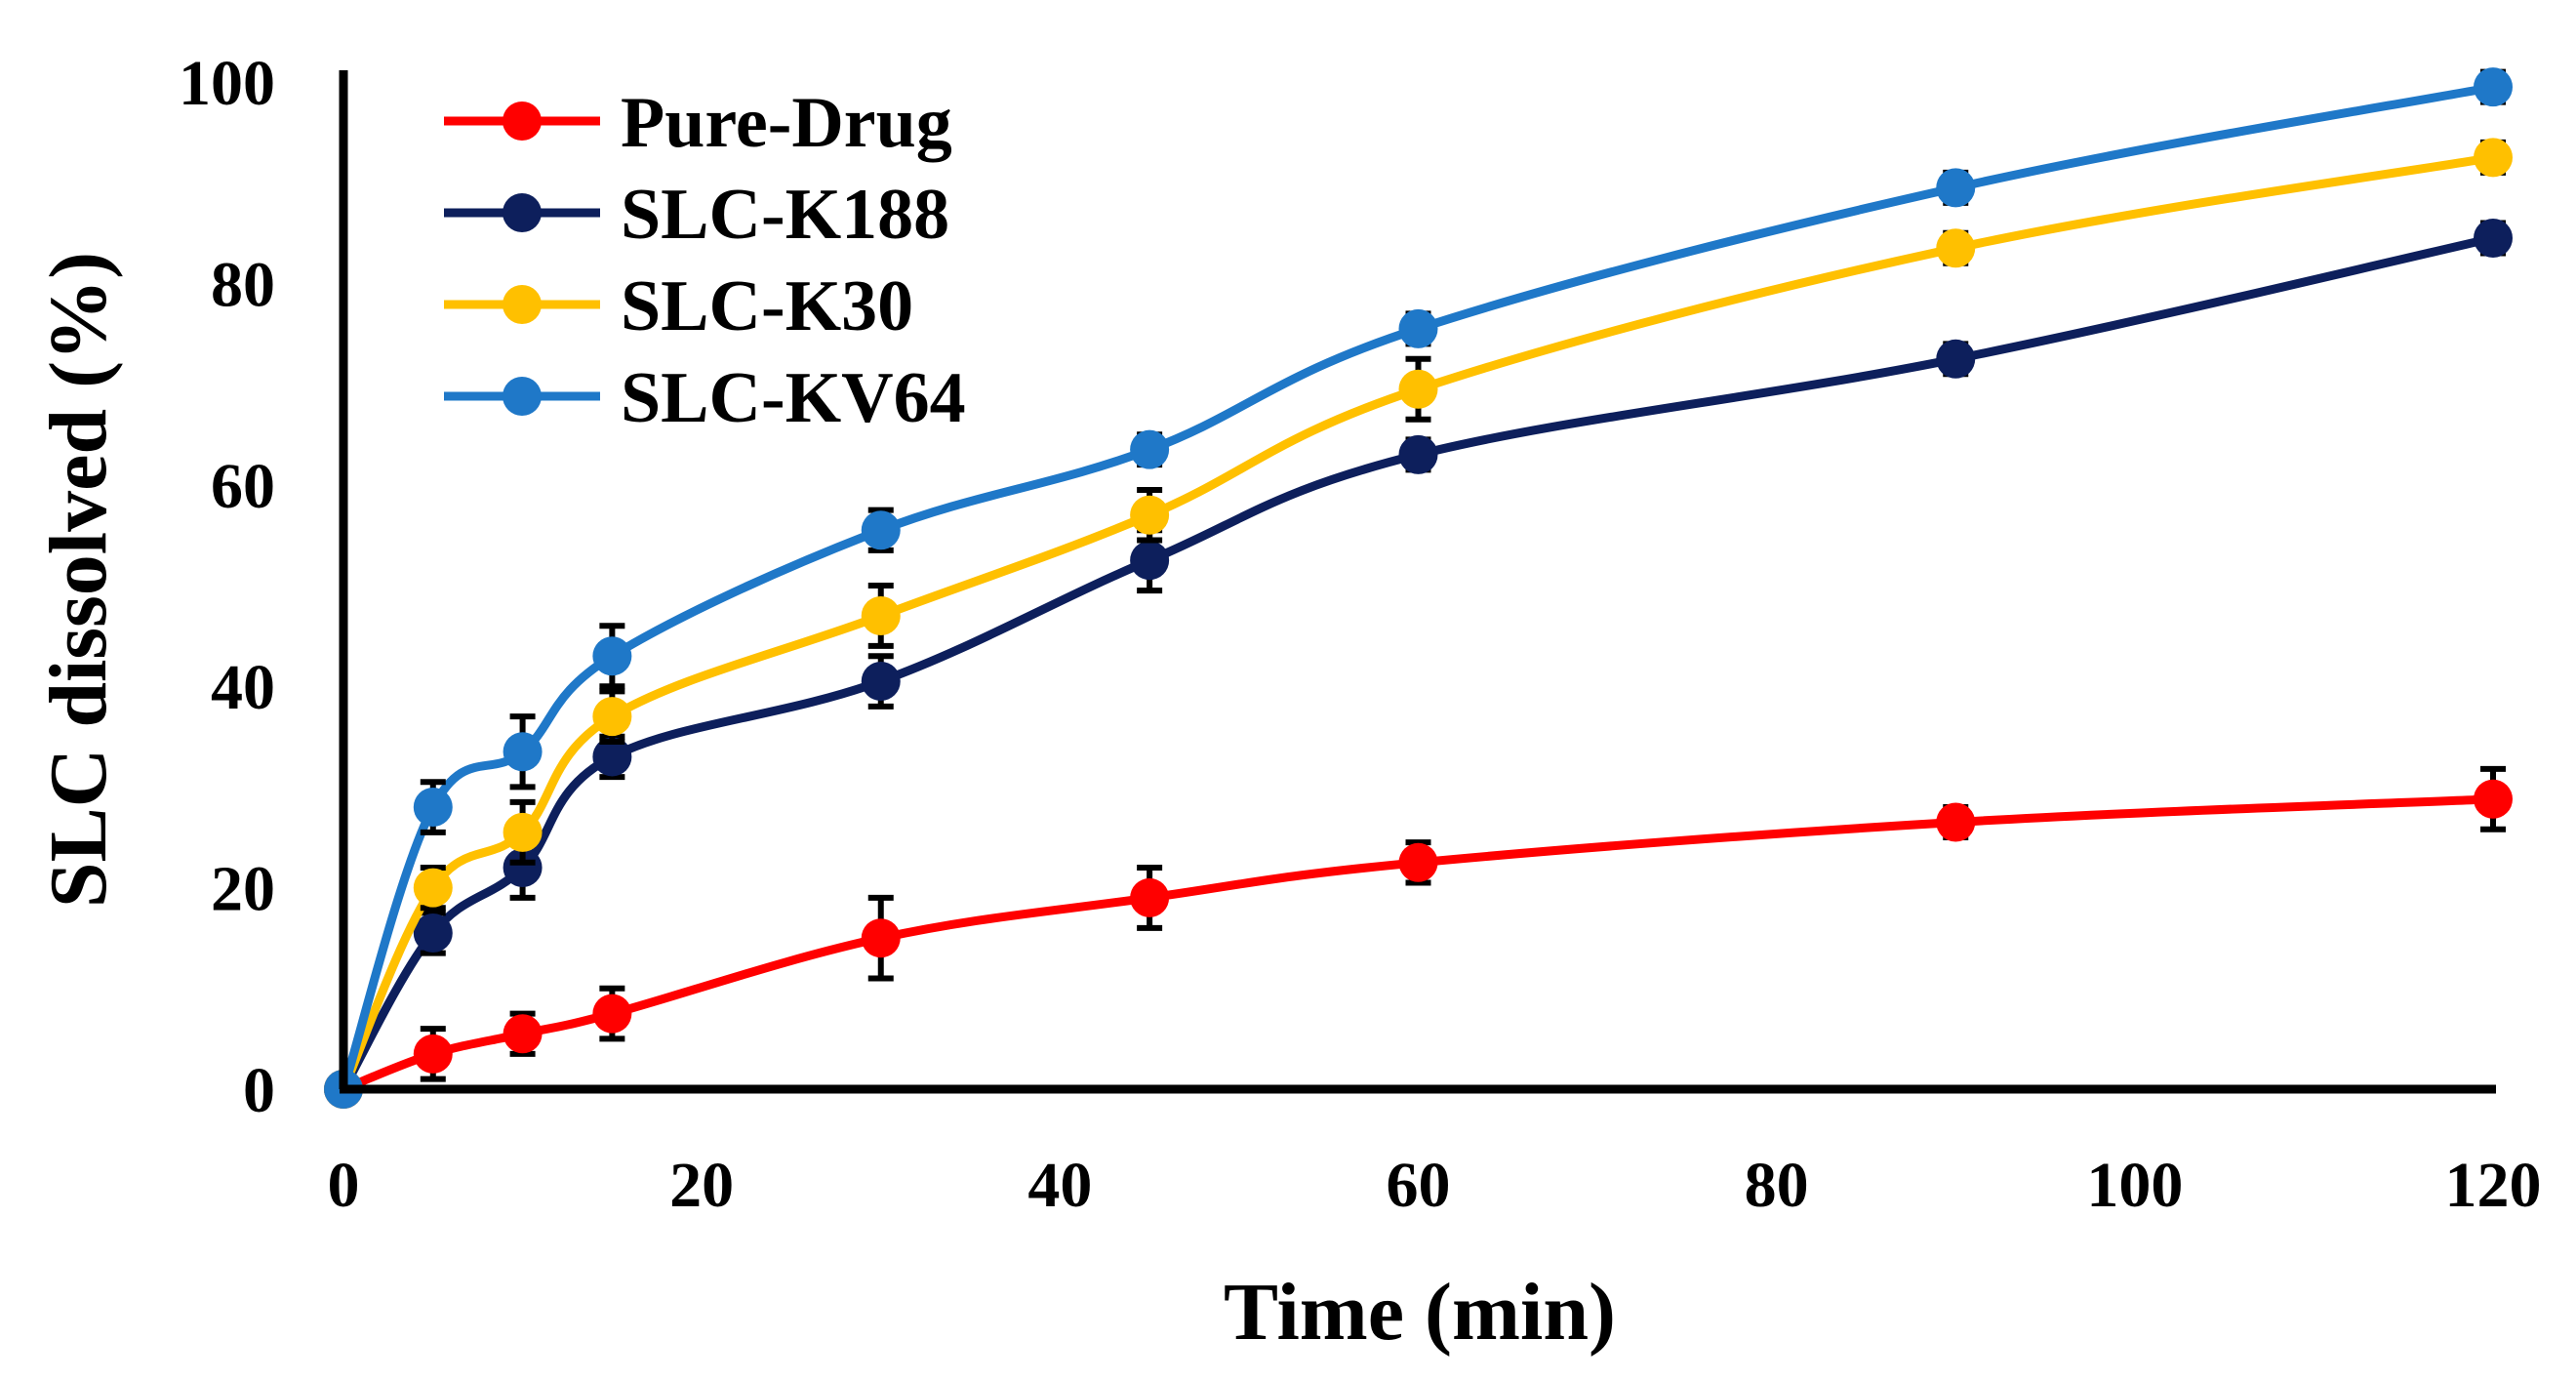 This screenshot has width=2576, height=1380. Describe the element at coordinates (786, 123) in the screenshot. I see `legend-label: Pure-Drug` at that location.